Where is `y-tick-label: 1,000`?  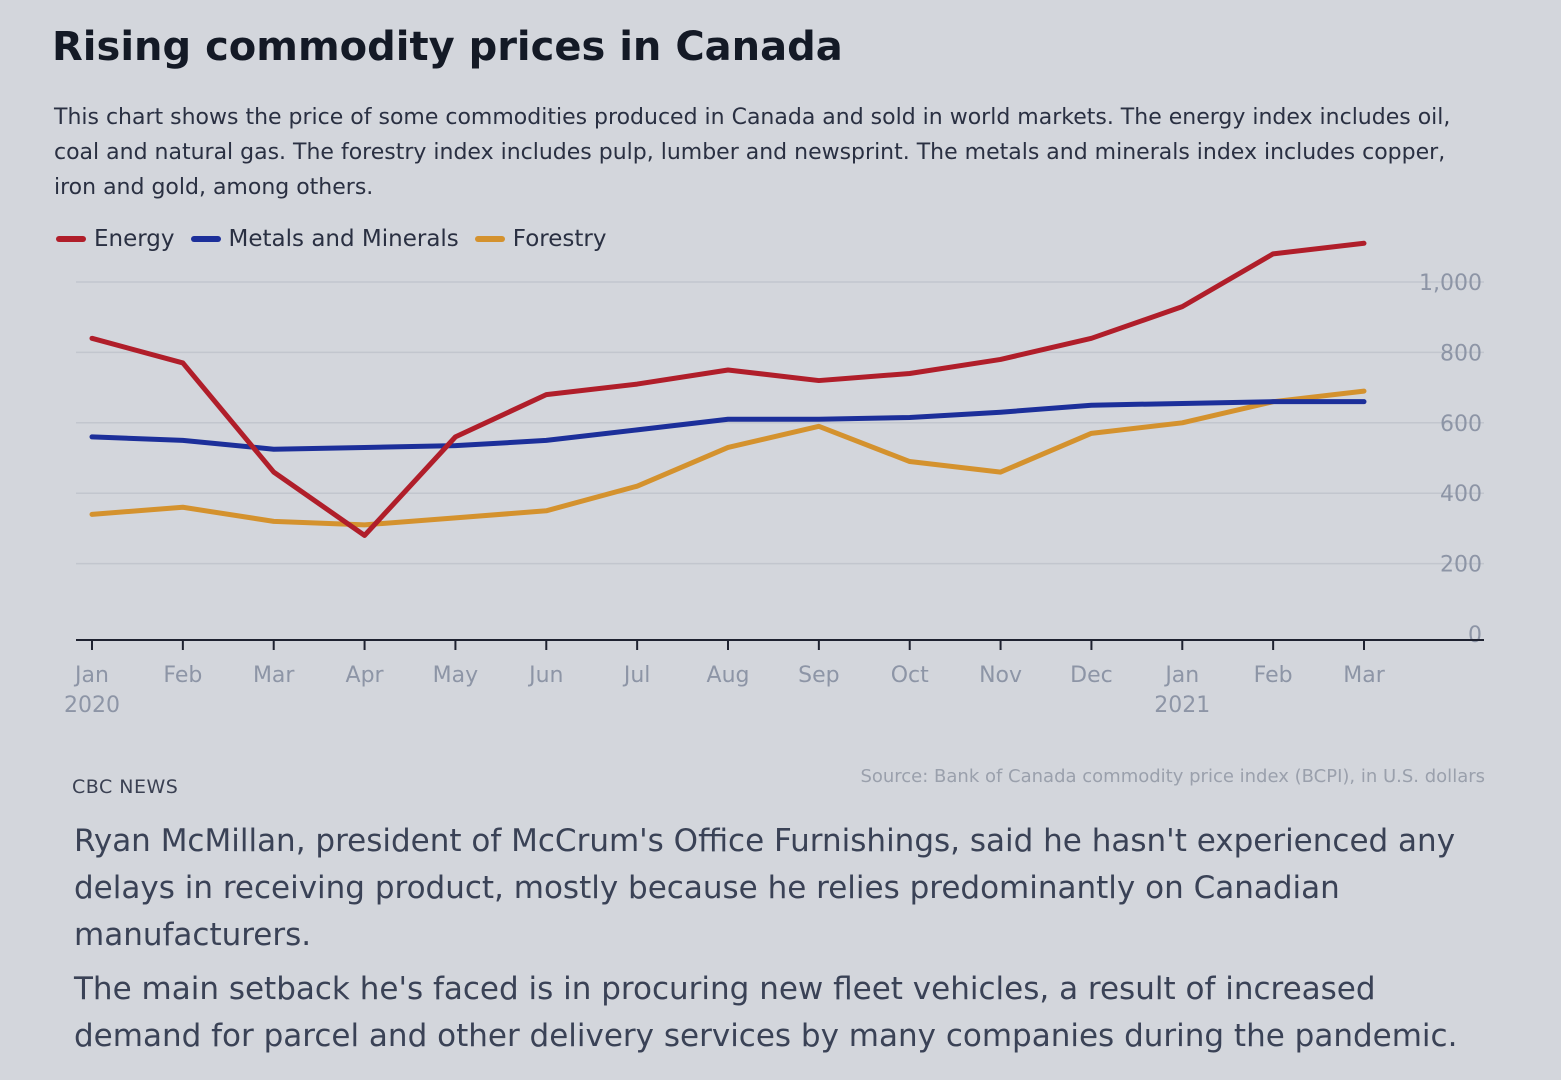
y-tick-label: 1,000 is located at coordinates (1450, 283).